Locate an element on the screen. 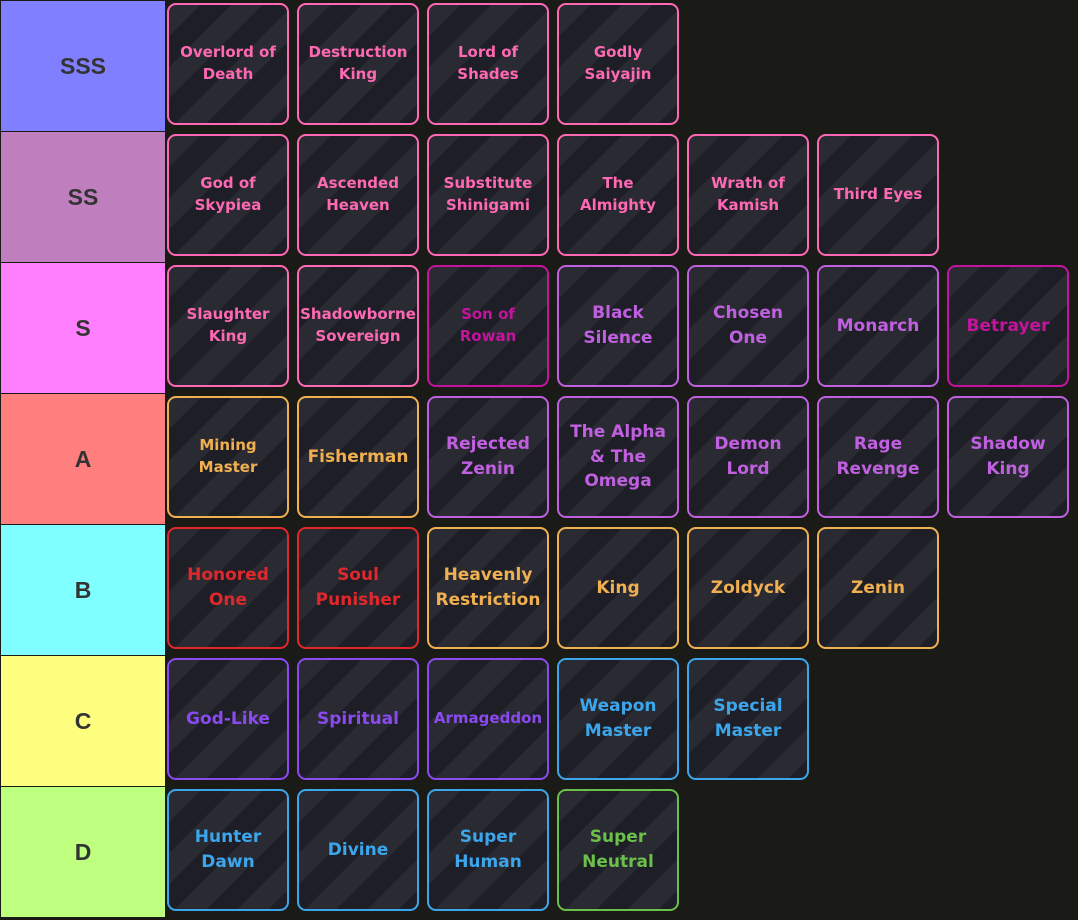  tier-item-tile: Slaughter King is located at coordinates (228, 326).